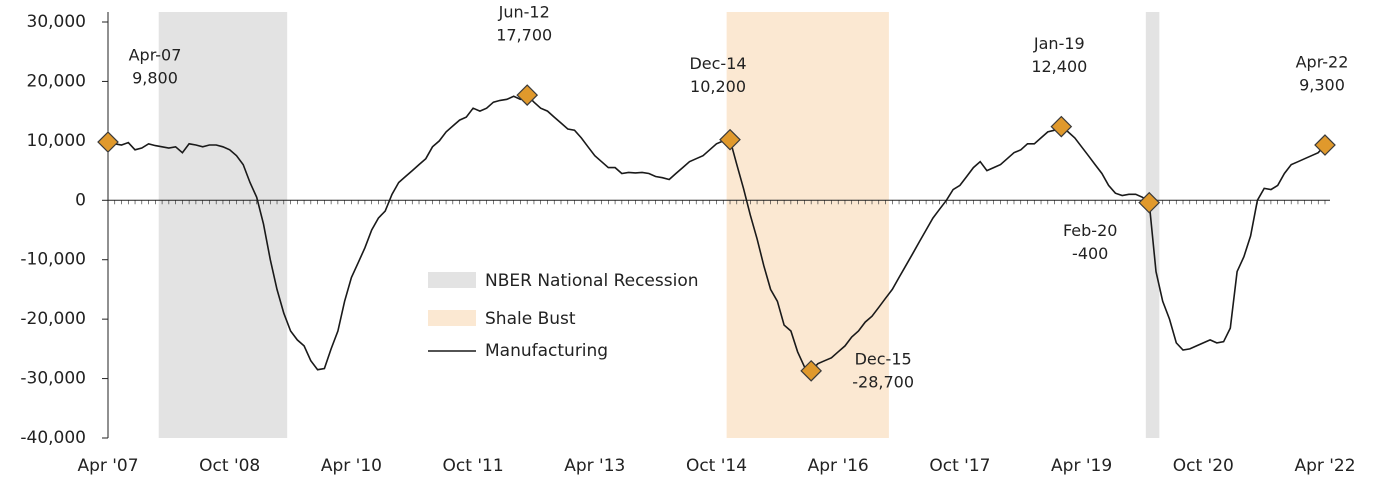 Image resolution: width=1384 pixels, height=479 pixels. What do you see at coordinates (592, 281) in the screenshot?
I see `legend-label: NBER National Recession` at bounding box center [592, 281].